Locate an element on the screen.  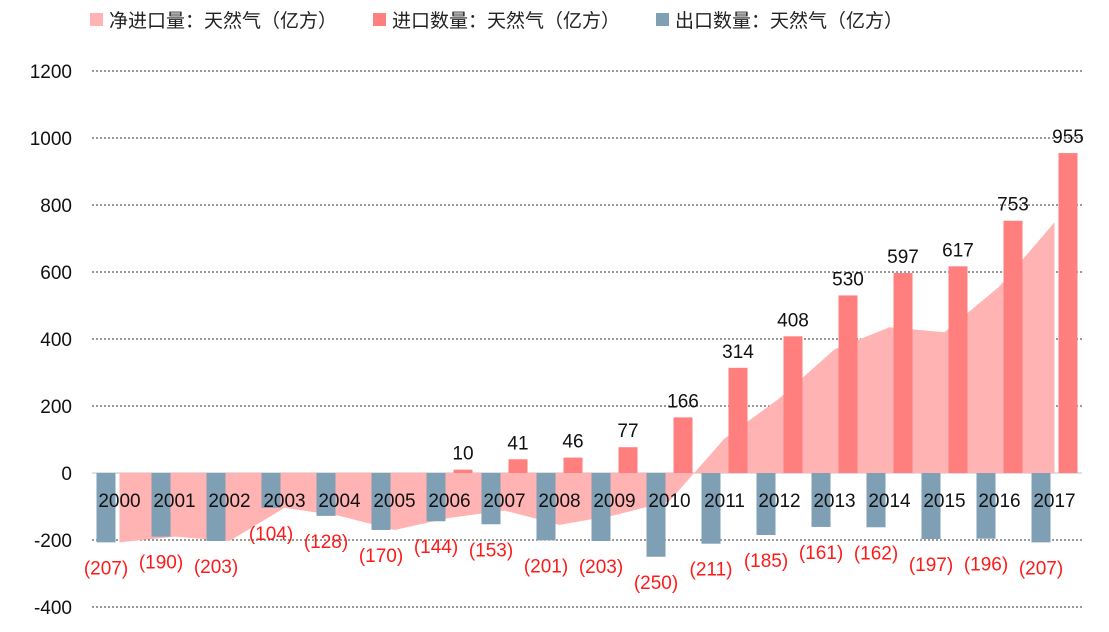
x-tick-label: 2011 is located at coordinates (724, 501).